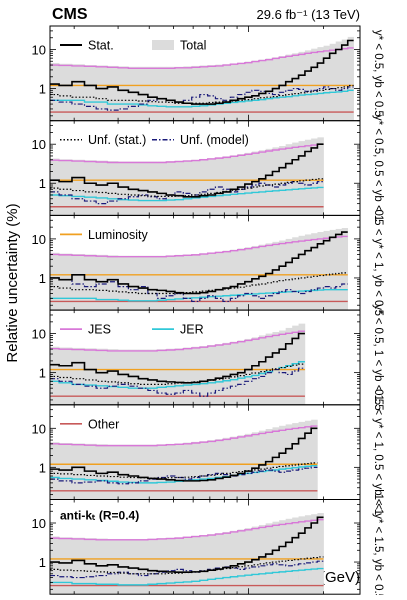 The width and height of the screenshot is (407, 600). What do you see at coordinates (118, 235) in the screenshot?
I see `legend-label-lumi: Luminosity` at bounding box center [118, 235].